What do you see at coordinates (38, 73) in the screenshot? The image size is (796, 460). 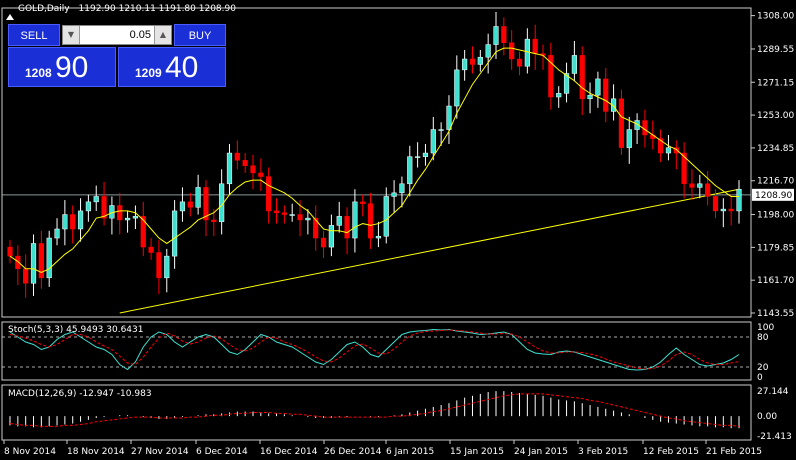 I see `bid-price-prefix: 1208` at bounding box center [38, 73].